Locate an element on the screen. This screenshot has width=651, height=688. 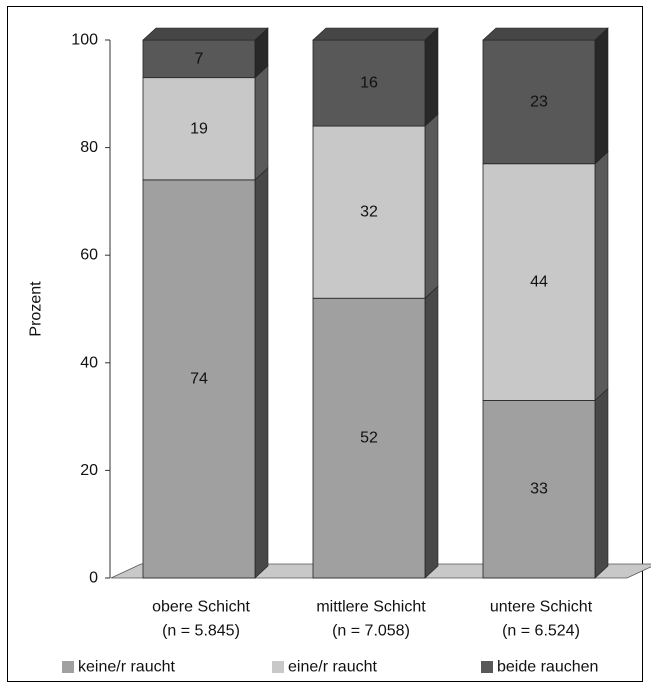
y-tick-label: 80 is located at coordinates (89, 147).